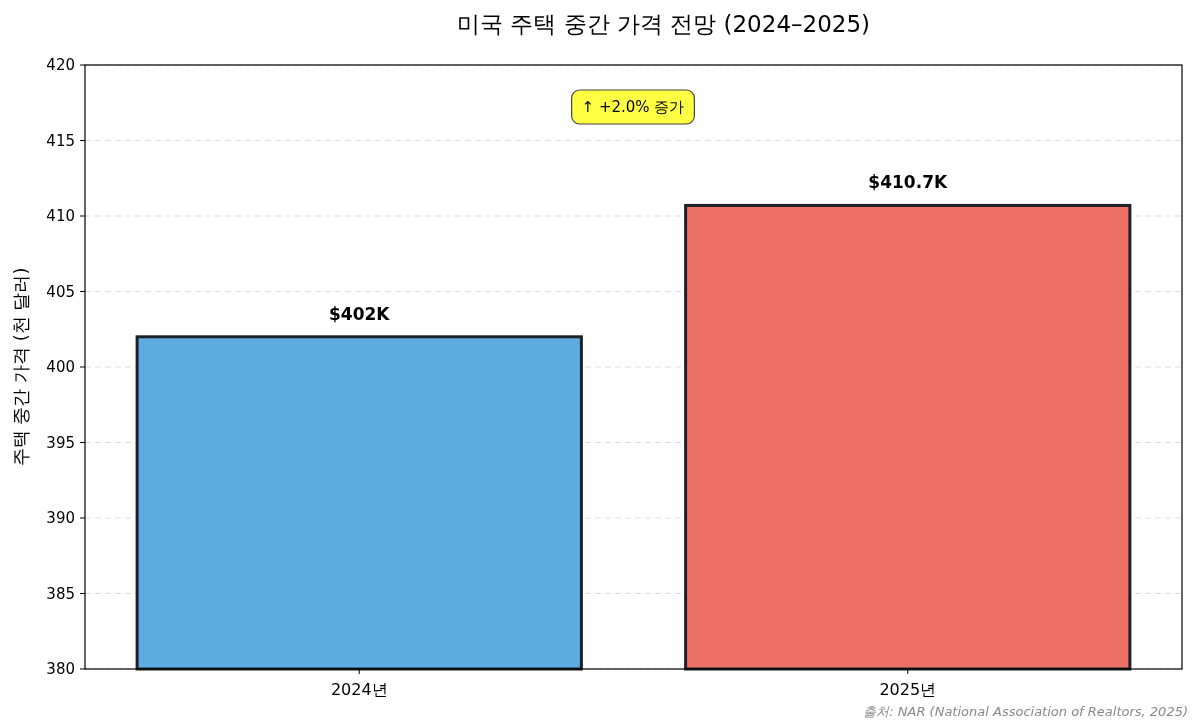 Image resolution: width=1200 pixels, height=726 pixels. I want to click on y-tick-label: 420, so click(60, 65).